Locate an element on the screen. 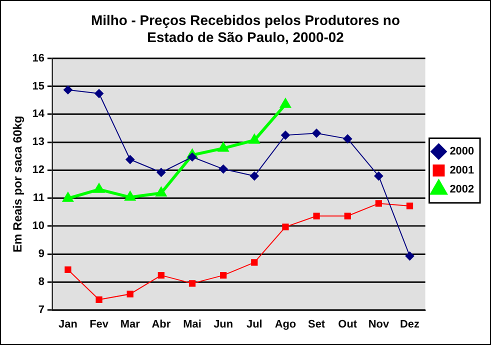 The width and height of the screenshot is (493, 347). y-tick-label: 11 is located at coordinates (38, 198).